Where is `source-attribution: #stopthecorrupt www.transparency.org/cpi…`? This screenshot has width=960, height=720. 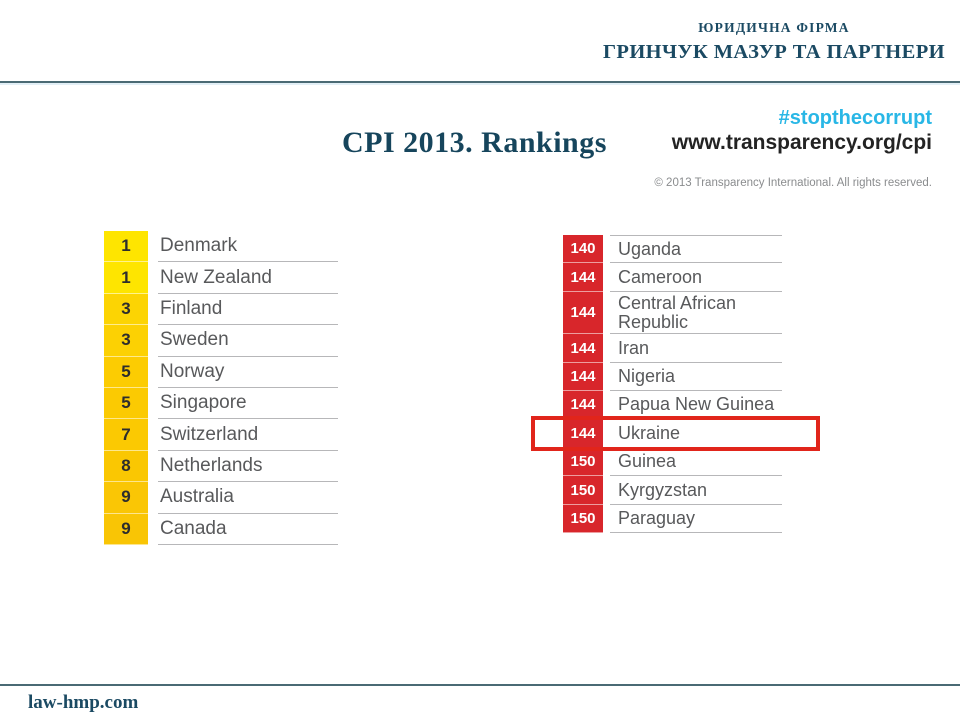
source-attribution: #stopthecorrupt www.transparency.org/cpi… is located at coordinates (793, 148).